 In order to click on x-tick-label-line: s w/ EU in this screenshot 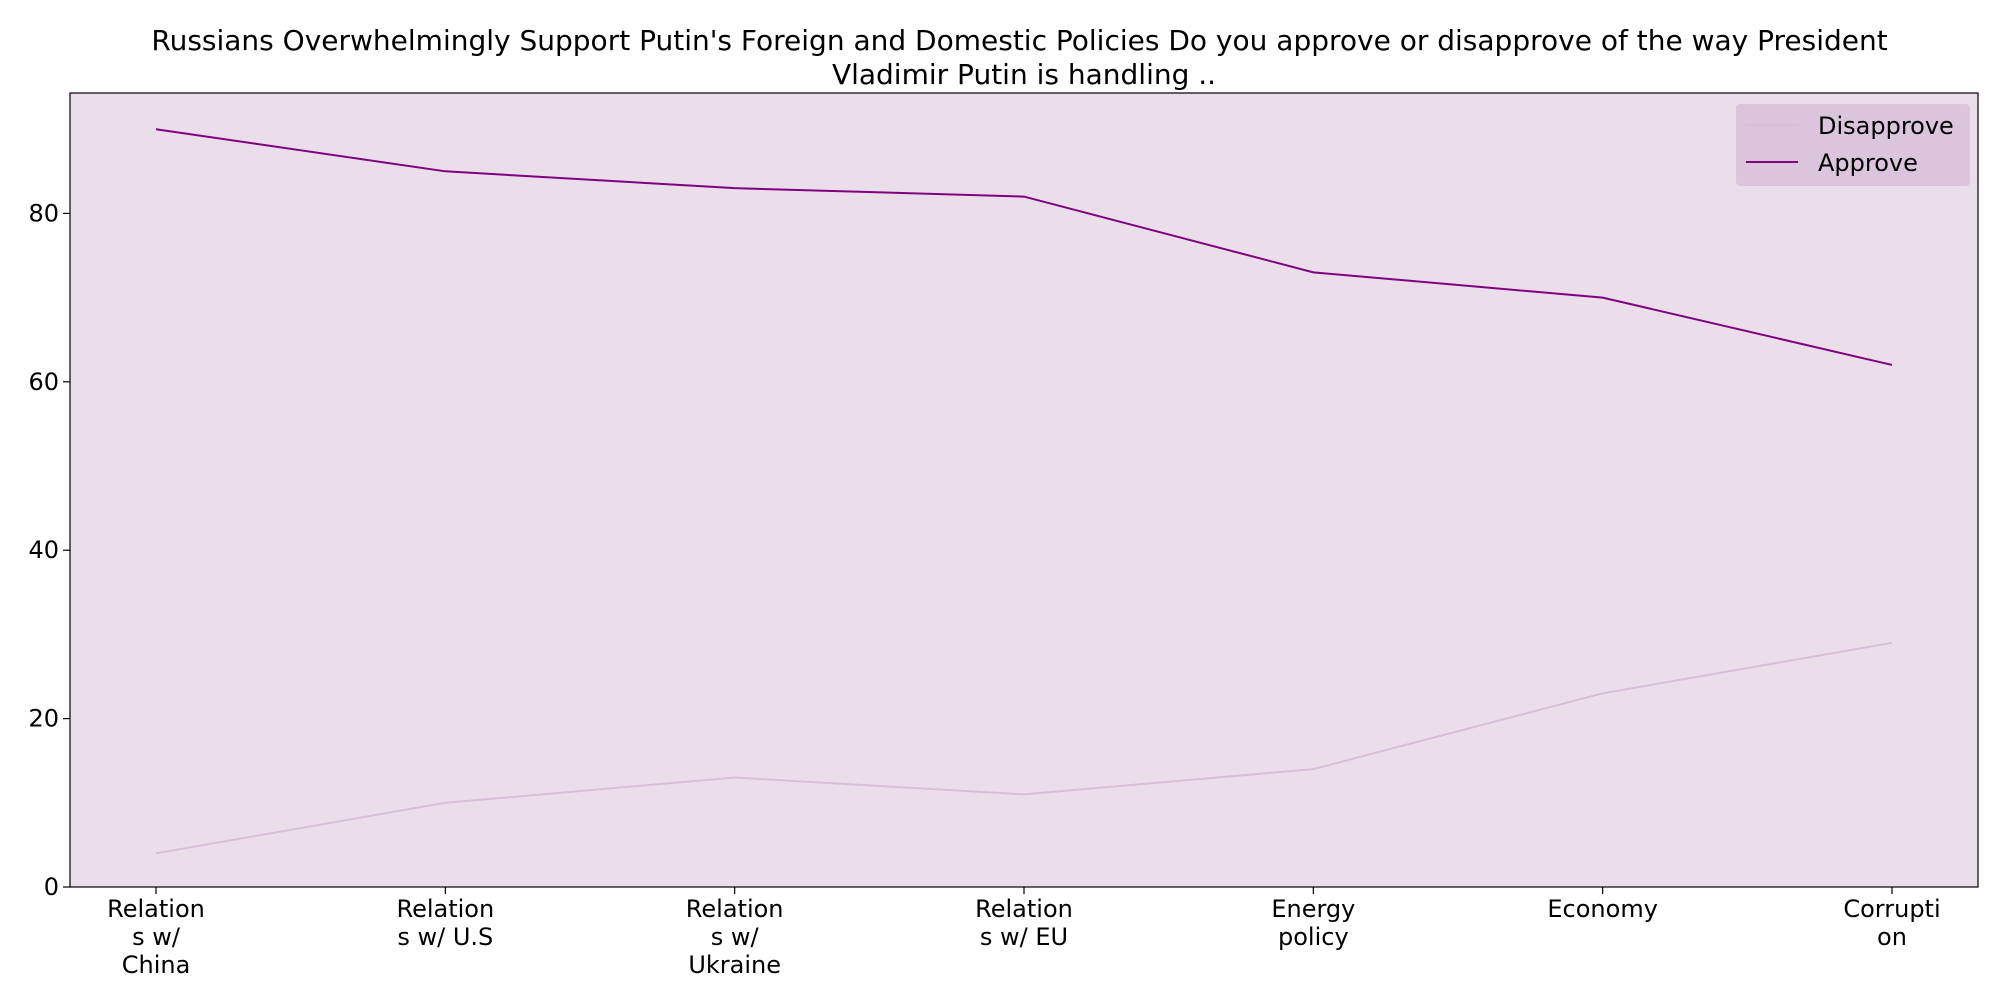, I will do `click(1024, 937)`.